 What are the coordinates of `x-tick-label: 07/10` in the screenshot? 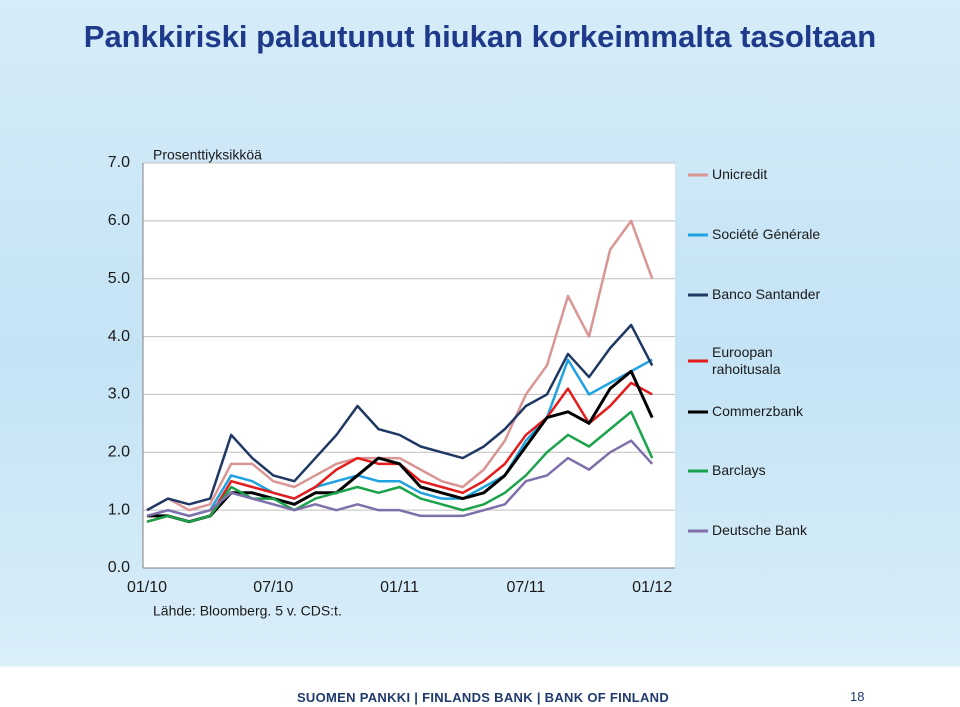 It's located at (273, 587).